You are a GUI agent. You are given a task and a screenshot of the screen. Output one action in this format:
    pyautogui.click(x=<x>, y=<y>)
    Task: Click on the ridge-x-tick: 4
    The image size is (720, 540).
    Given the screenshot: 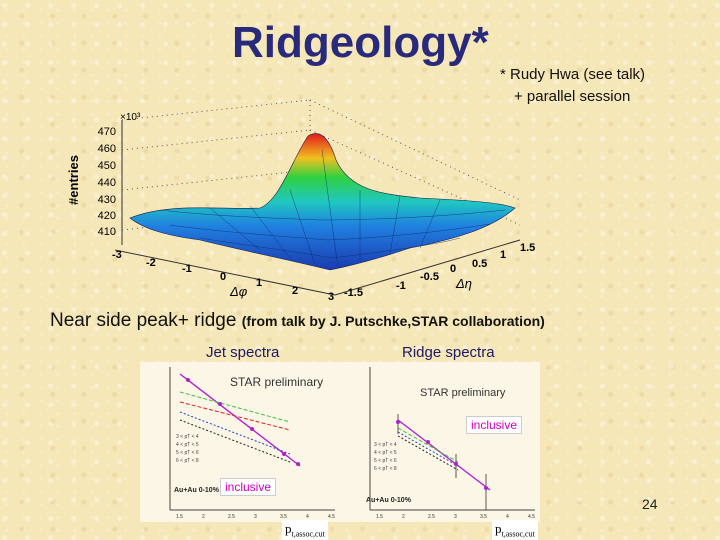 What is the action you would take?
    pyautogui.click(x=507, y=517)
    